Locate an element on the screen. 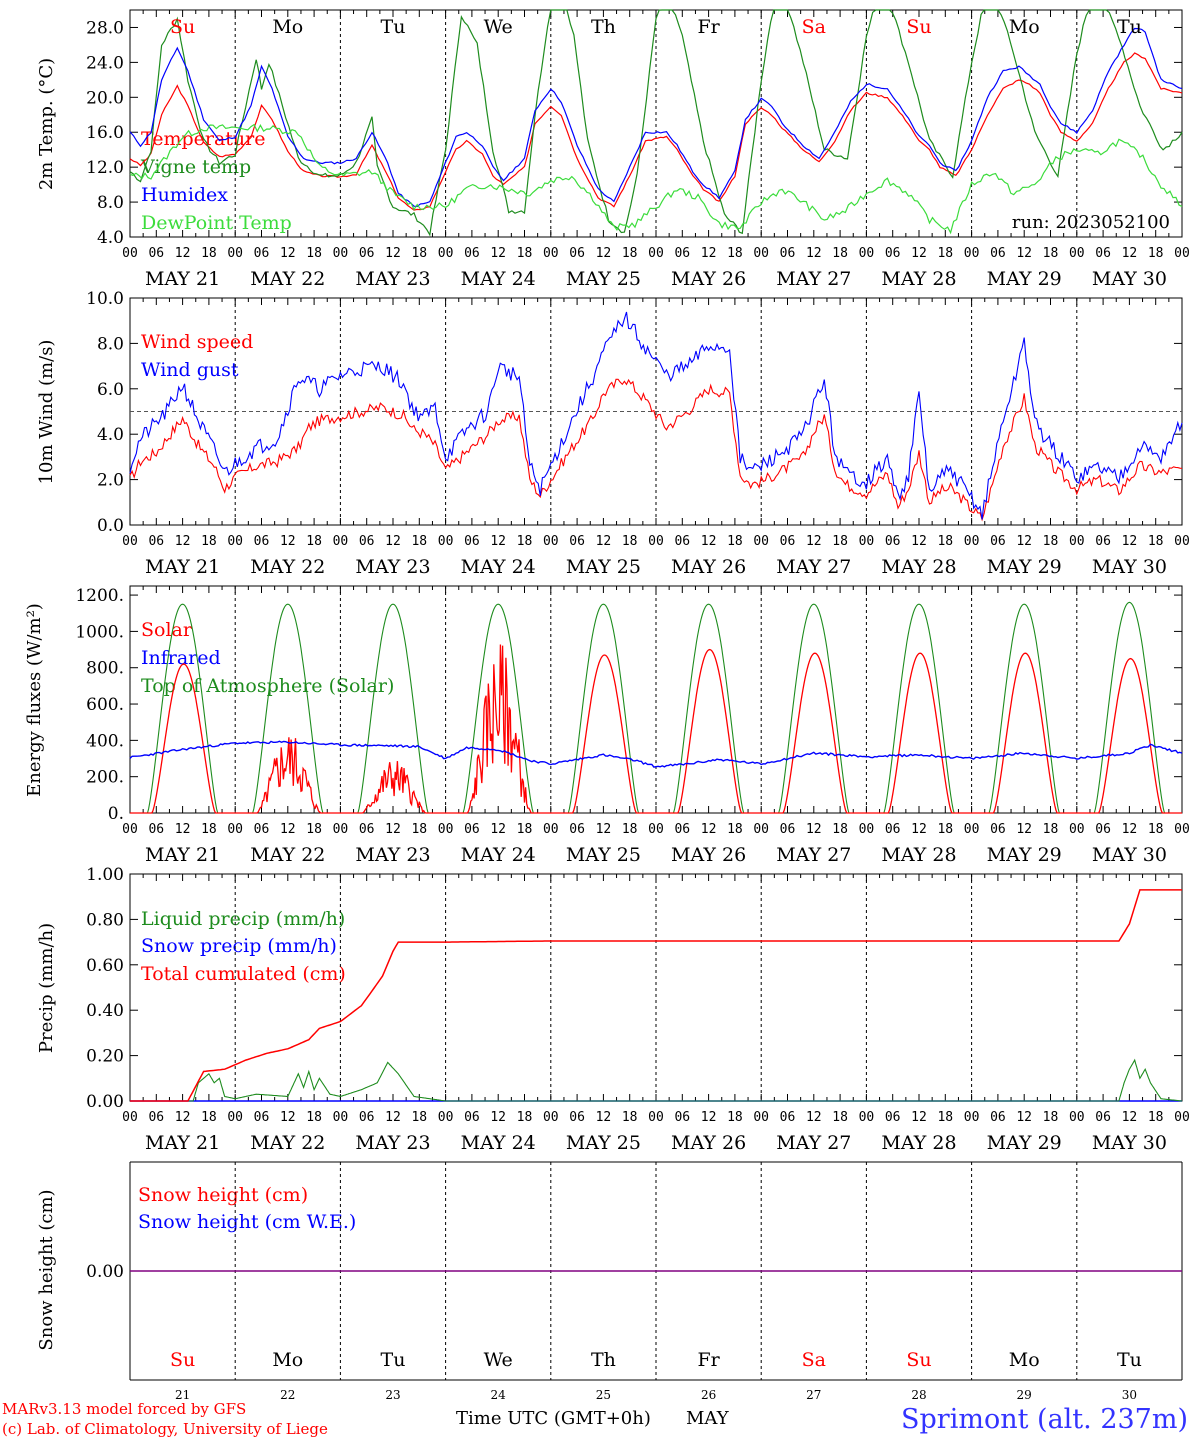 The image size is (1194, 1440). day-name-label: Sa is located at coordinates (814, 27).